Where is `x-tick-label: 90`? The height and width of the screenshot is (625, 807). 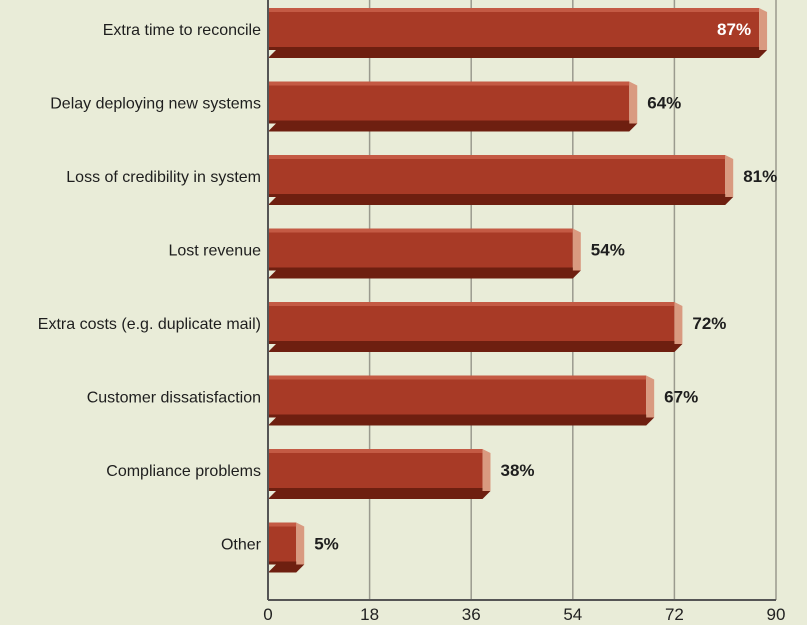 x-tick-label: 90 is located at coordinates (776, 614).